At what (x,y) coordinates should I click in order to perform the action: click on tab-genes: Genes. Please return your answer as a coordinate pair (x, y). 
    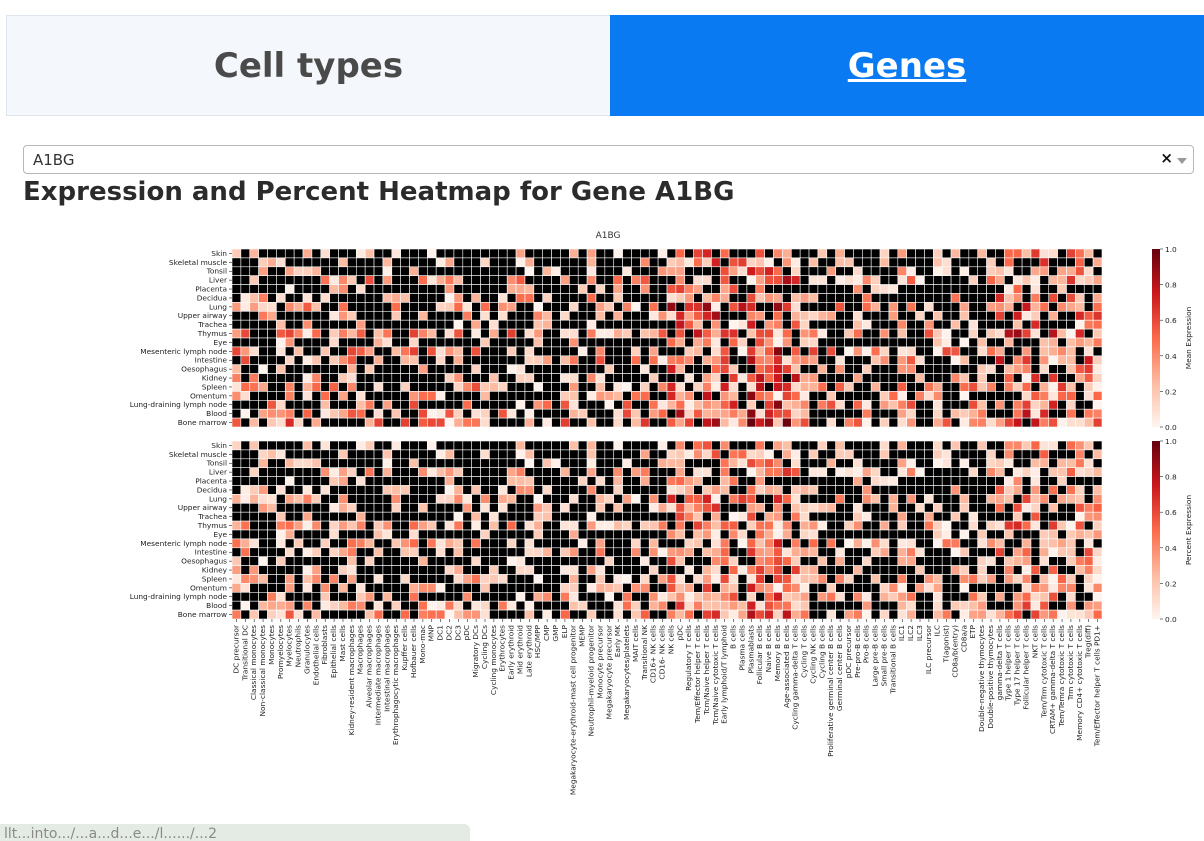
    Looking at the image, I should click on (907, 65).